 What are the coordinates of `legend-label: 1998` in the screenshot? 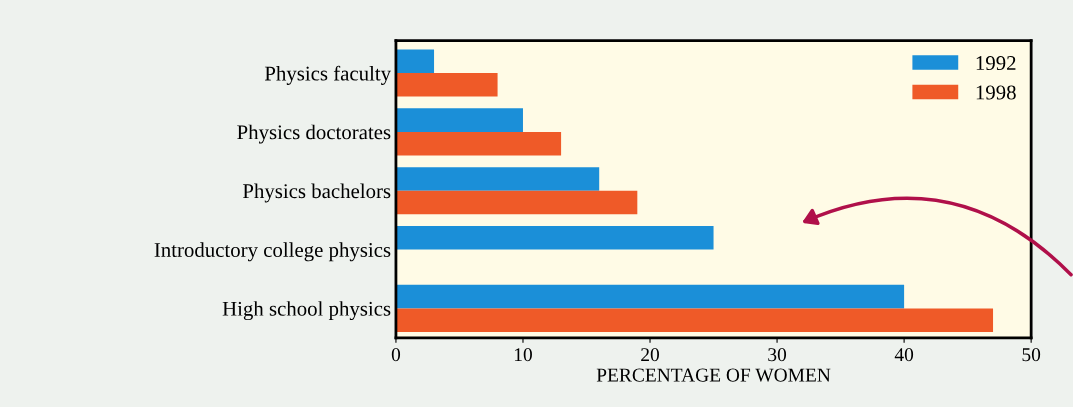 It's located at (996, 92).